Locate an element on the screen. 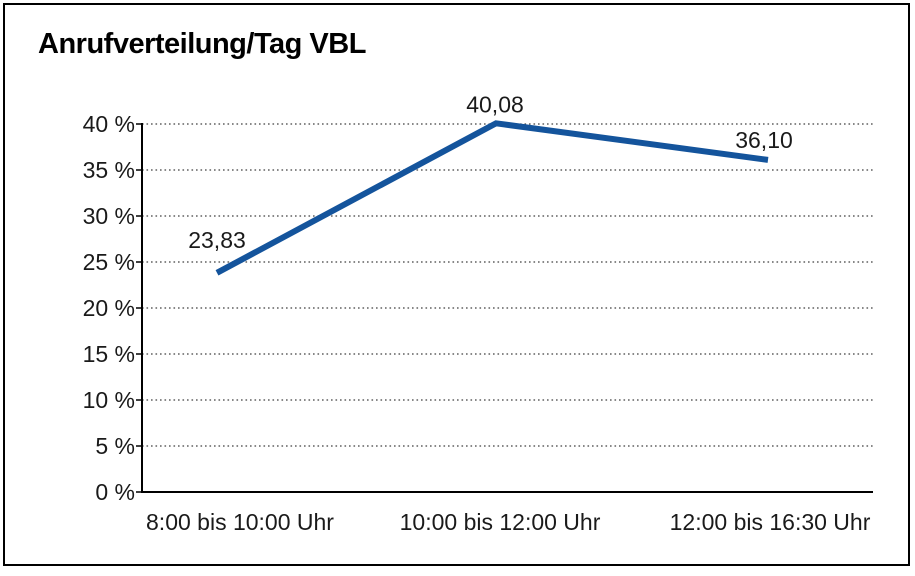  data-point-label: 23,83 is located at coordinates (217, 240).